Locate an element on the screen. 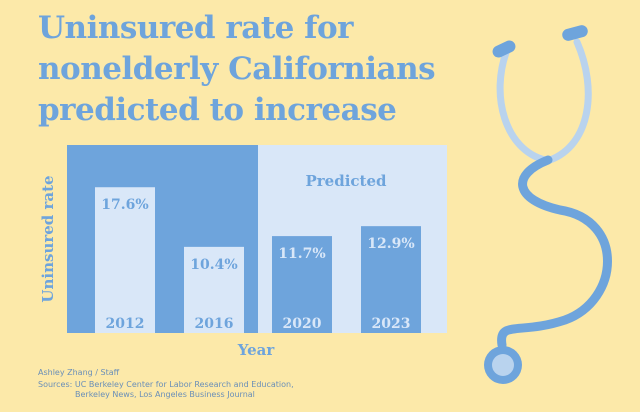  predicted-label: Predicted is located at coordinates (346, 181).